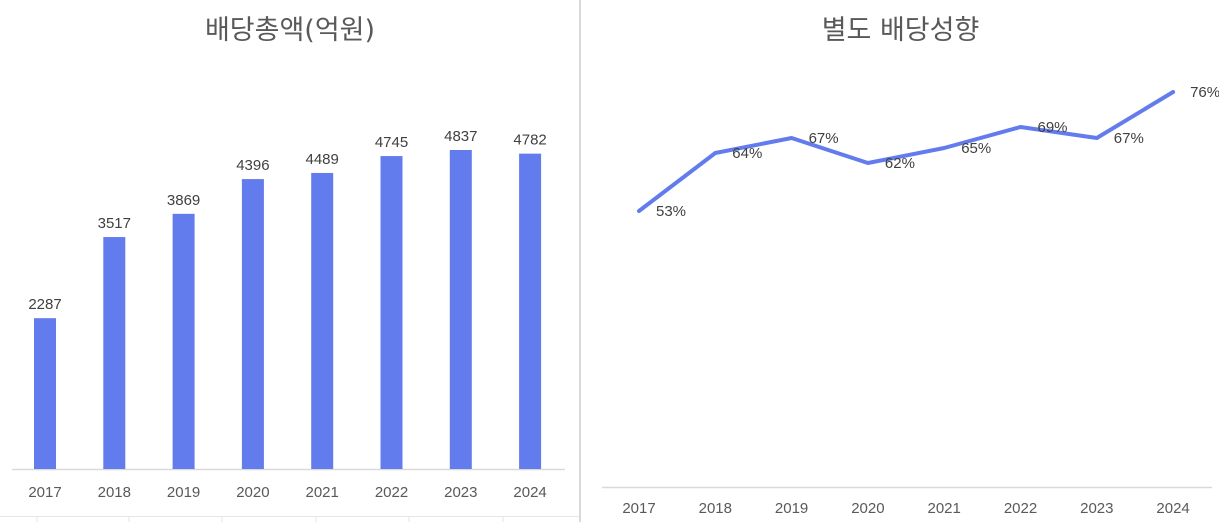 The height and width of the screenshot is (522, 1219). What do you see at coordinates (906, 151) in the screenshot?
I see `data-line` at bounding box center [906, 151].